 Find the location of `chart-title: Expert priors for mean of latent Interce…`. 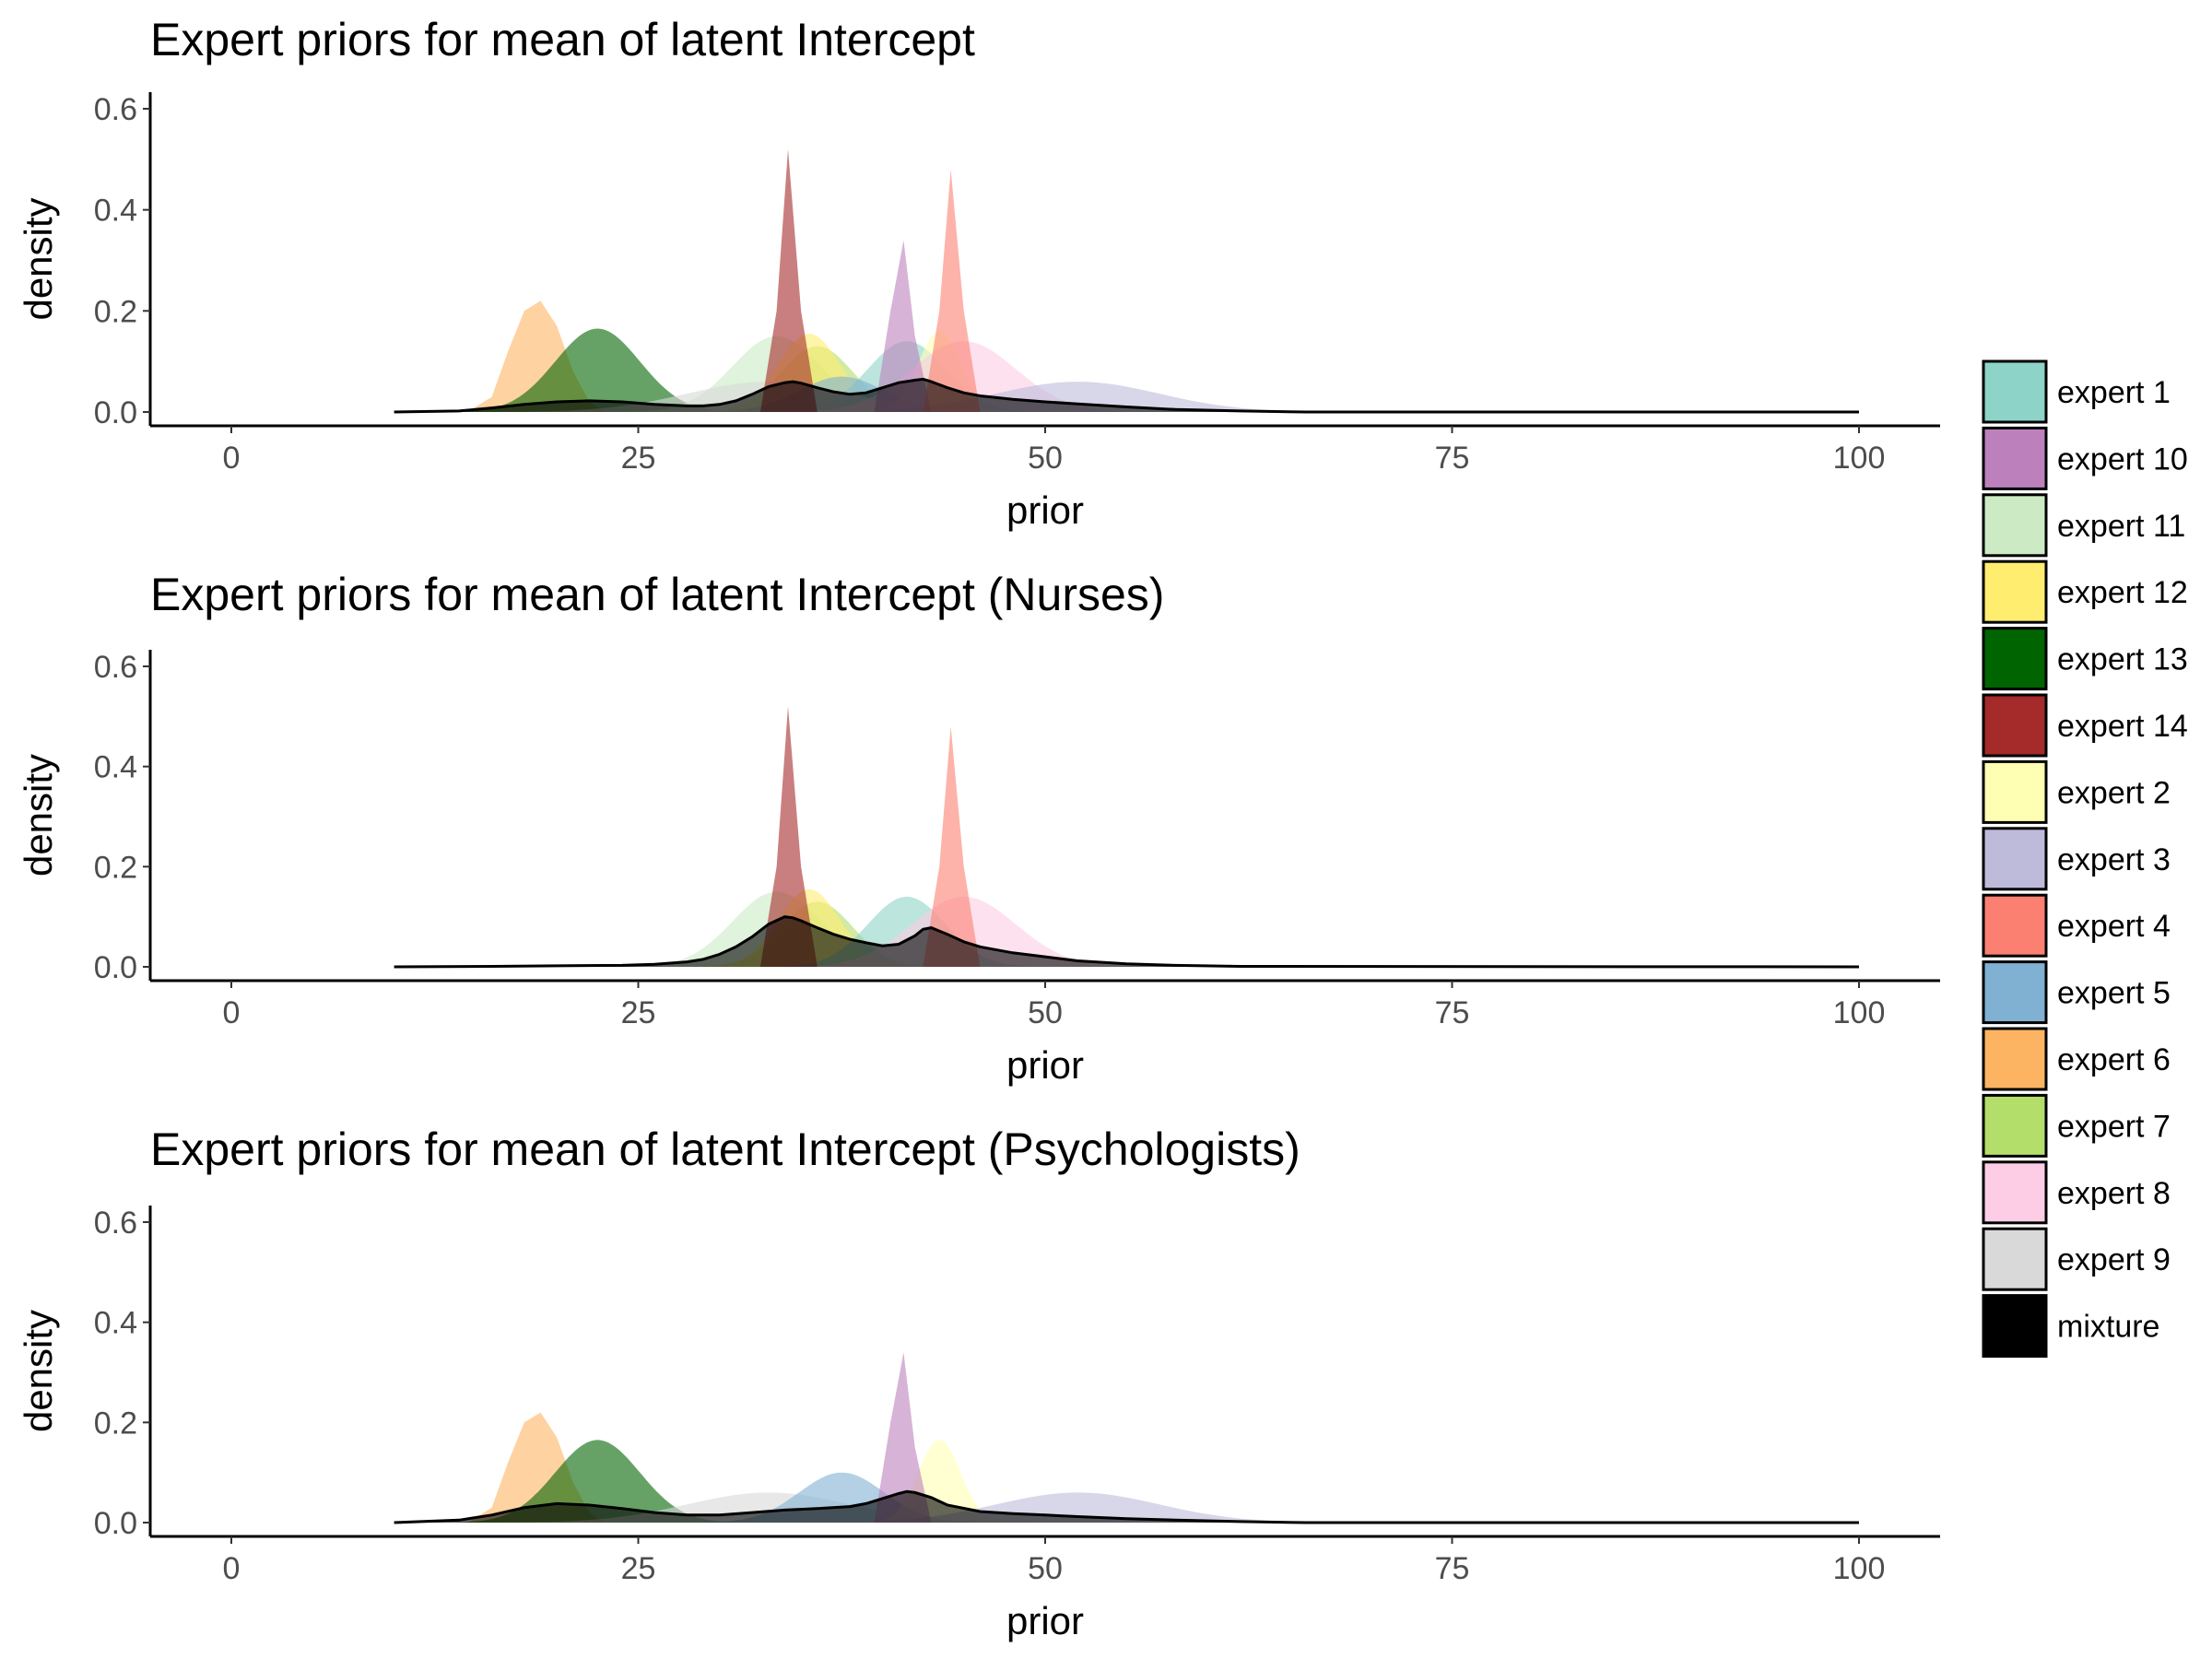

chart-title: Expert priors for mean of latent Interce… is located at coordinates (562, 39).